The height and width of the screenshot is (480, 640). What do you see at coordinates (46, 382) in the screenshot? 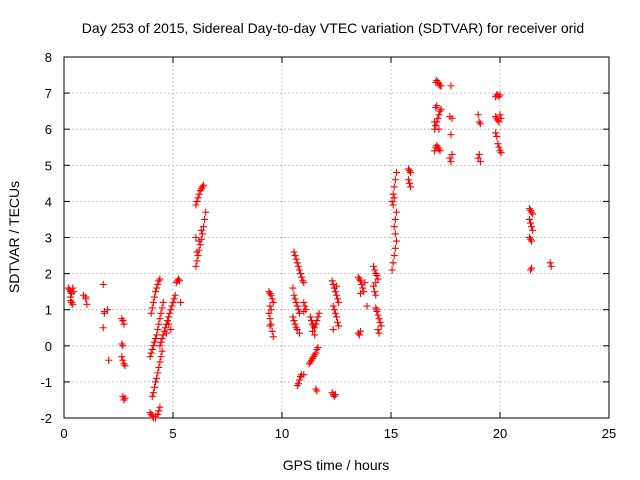
I see `y-tick-label: -1` at bounding box center [46, 382].